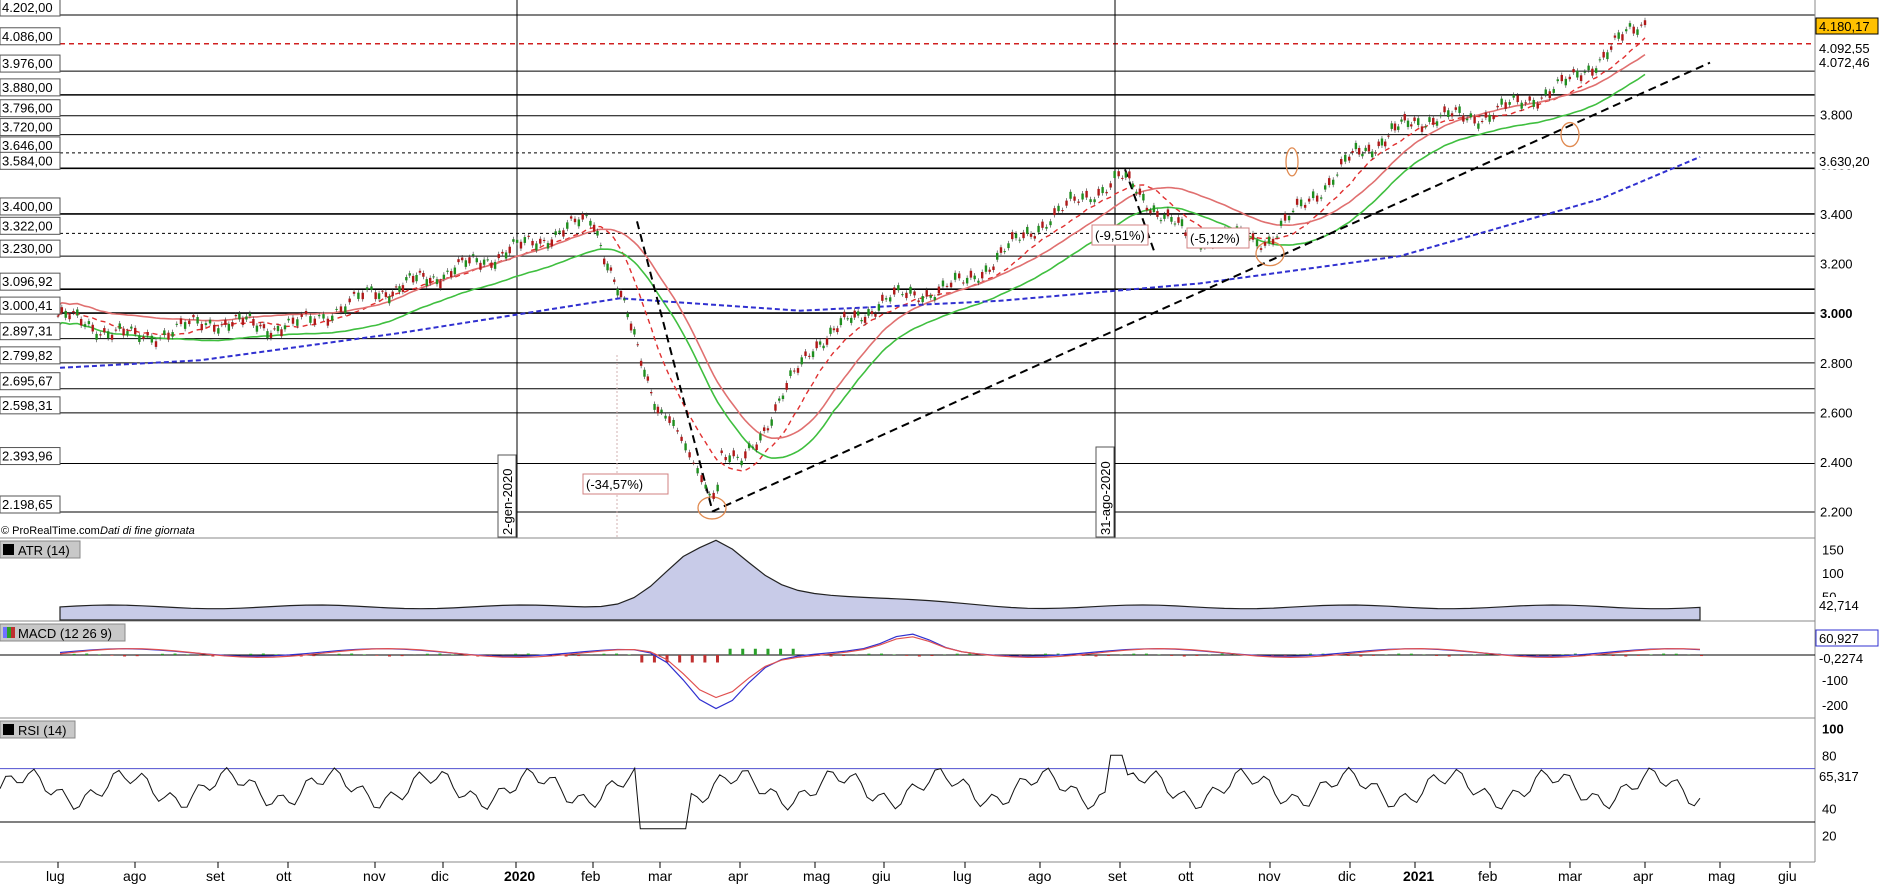 This screenshot has width=1879, height=885. I want to click on vertical-date-label: 31-ago-2020, so click(1105, 498).